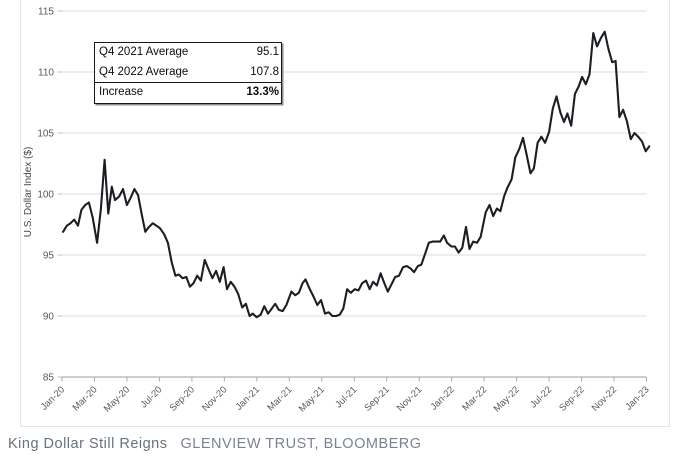 This screenshot has height=464, width=676. Describe the element at coordinates (507, 399) in the screenshot. I see `x-tick-label: May-22` at that location.